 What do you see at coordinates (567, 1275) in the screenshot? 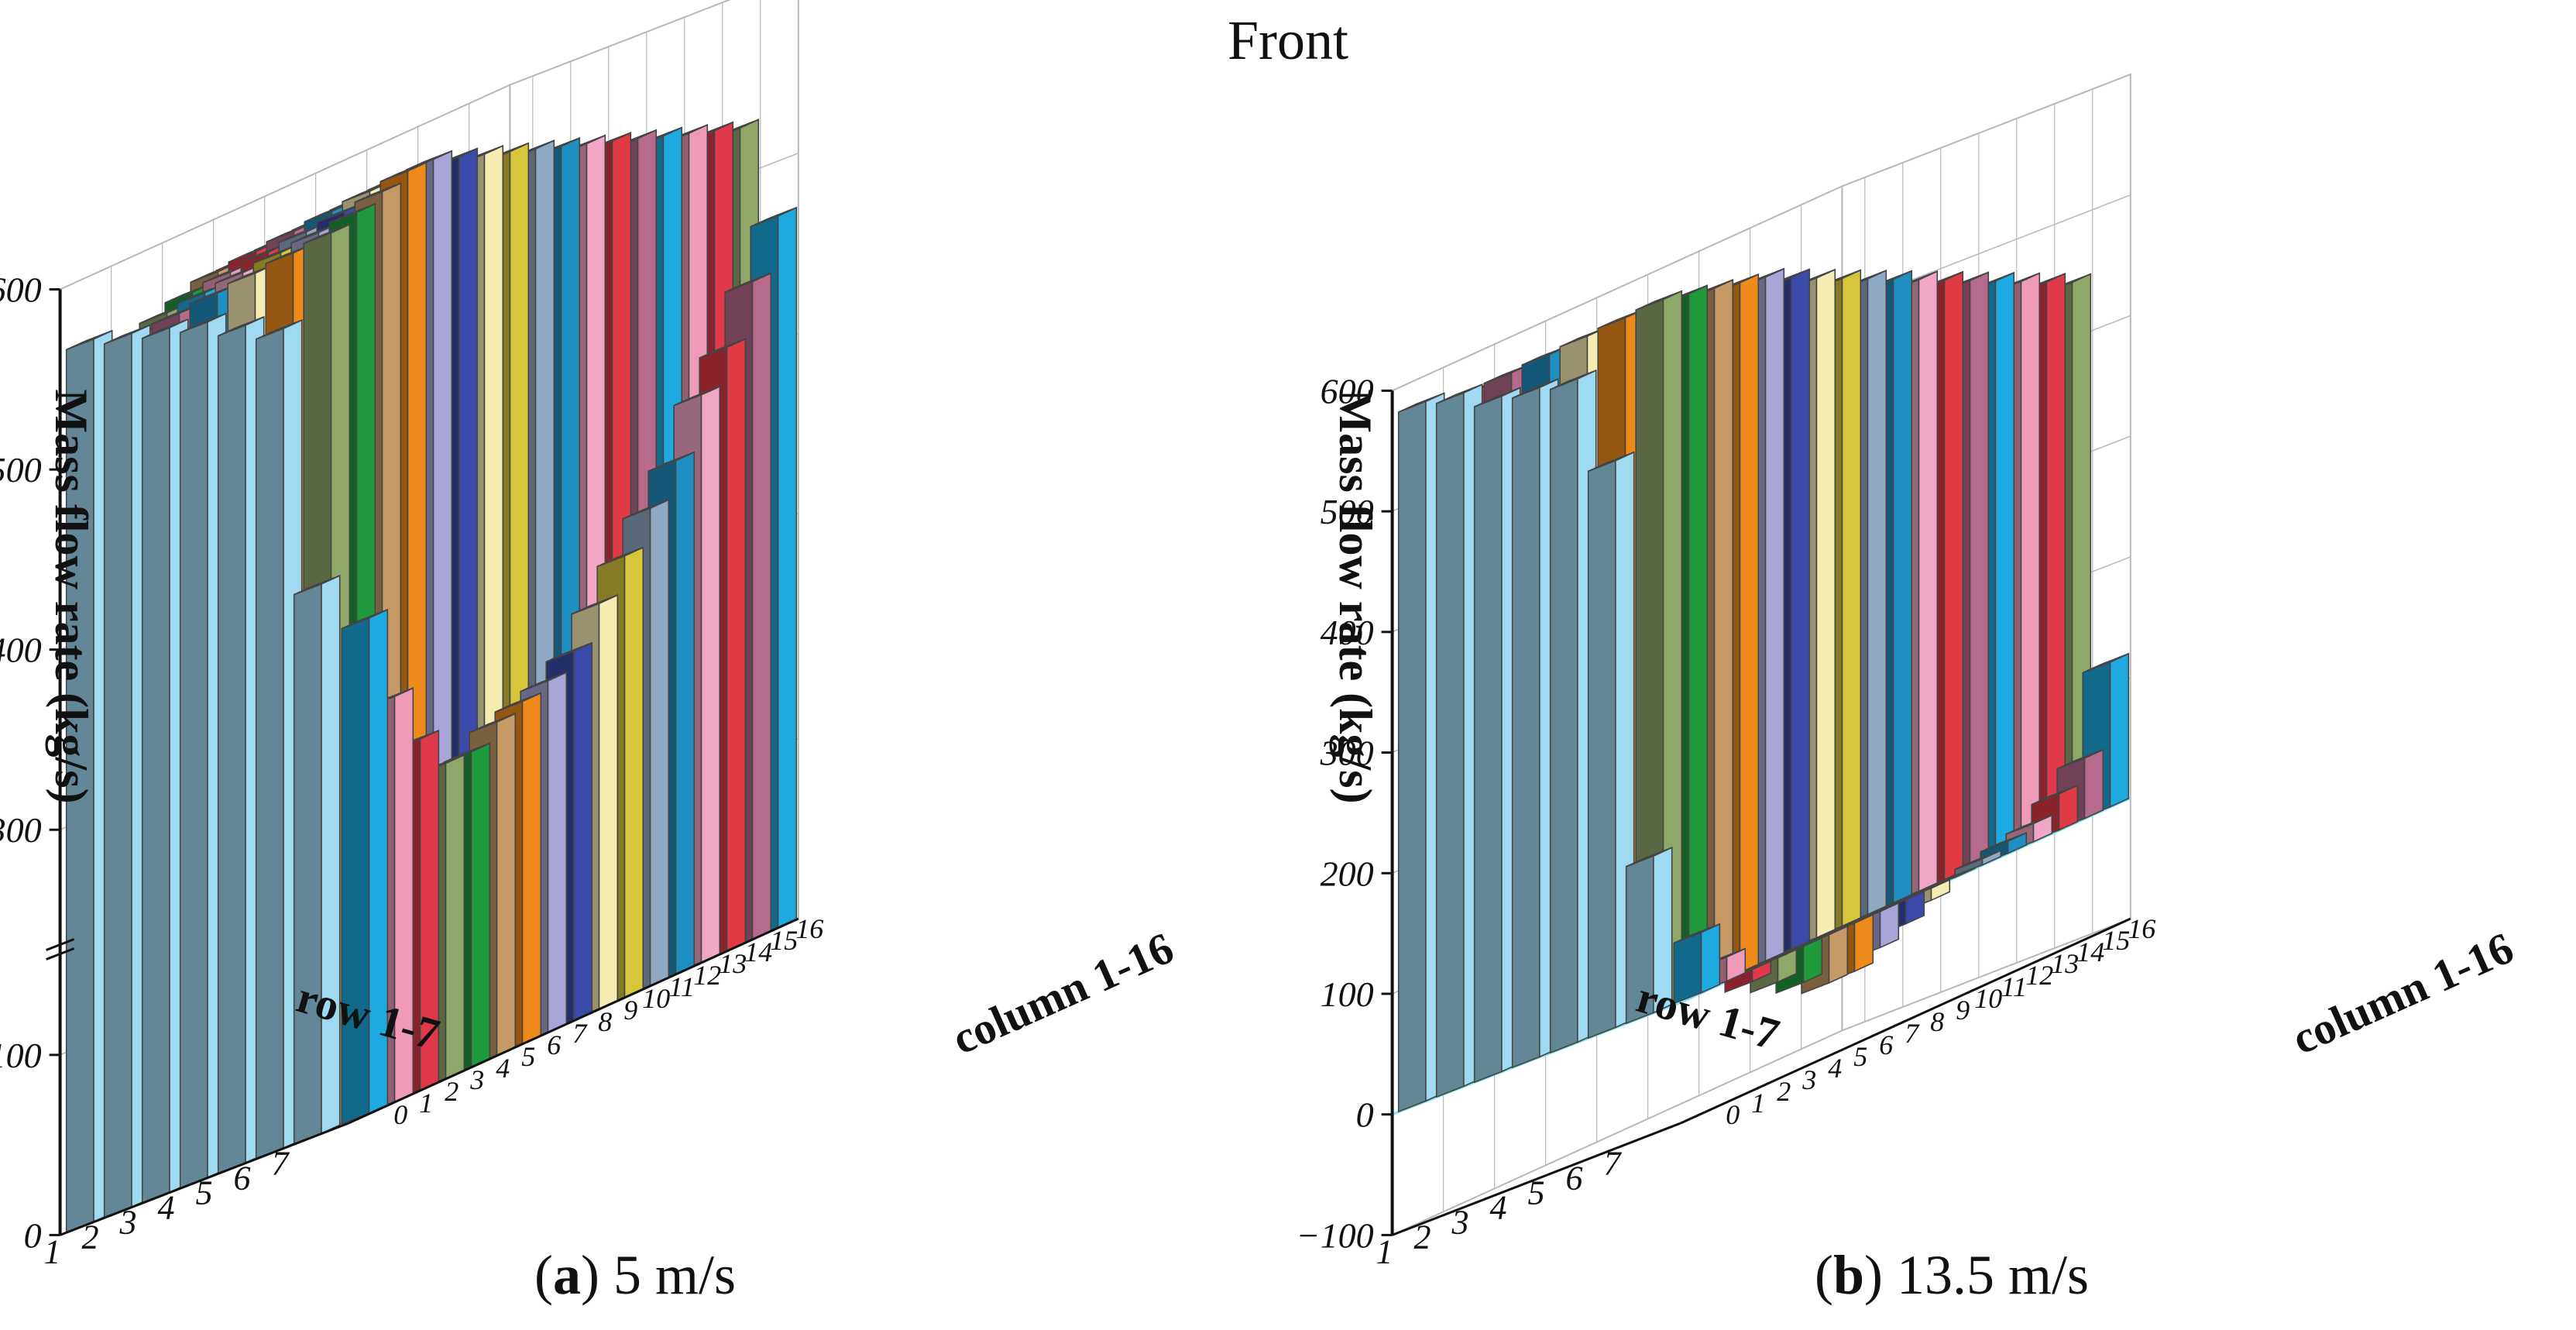
I see `panel-a-label: a` at bounding box center [567, 1275].